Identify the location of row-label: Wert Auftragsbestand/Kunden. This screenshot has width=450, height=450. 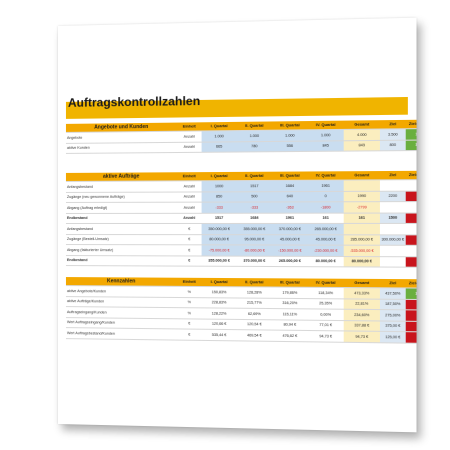
(121, 334).